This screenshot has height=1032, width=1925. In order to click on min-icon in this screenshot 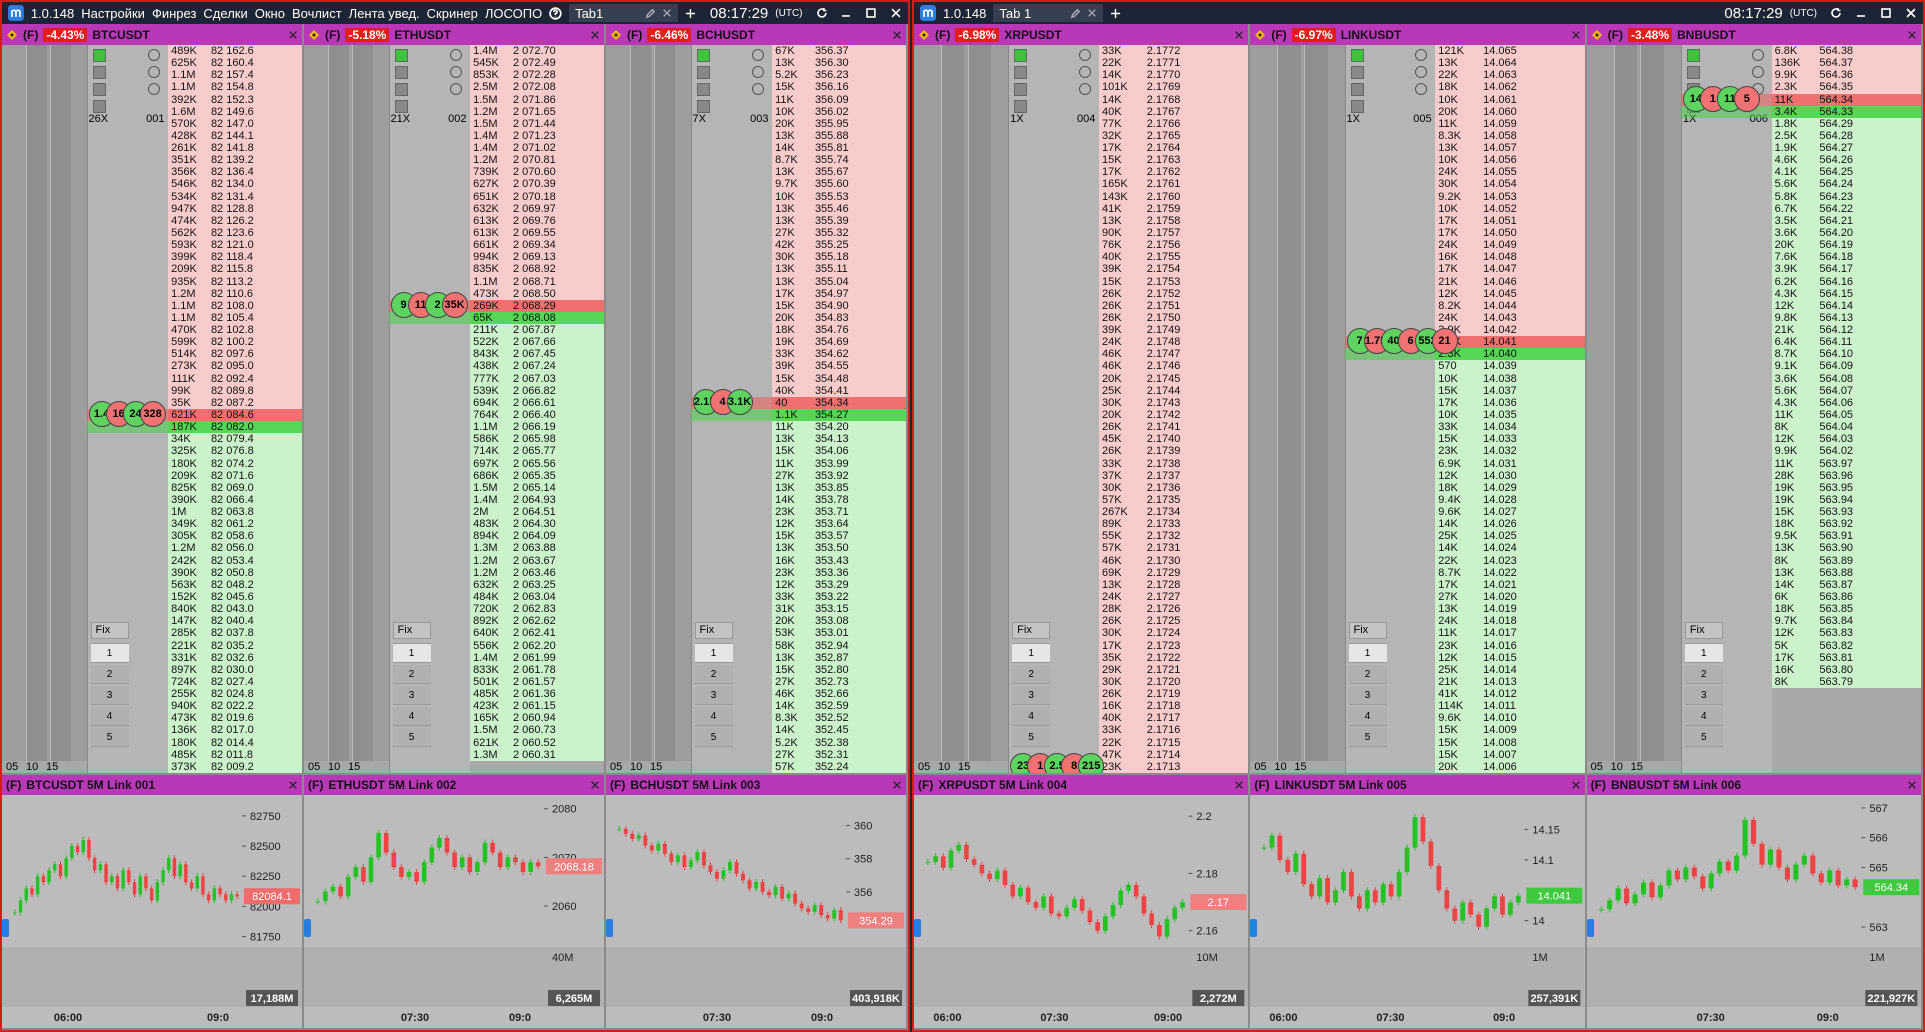, I will do `click(1861, 13)`.